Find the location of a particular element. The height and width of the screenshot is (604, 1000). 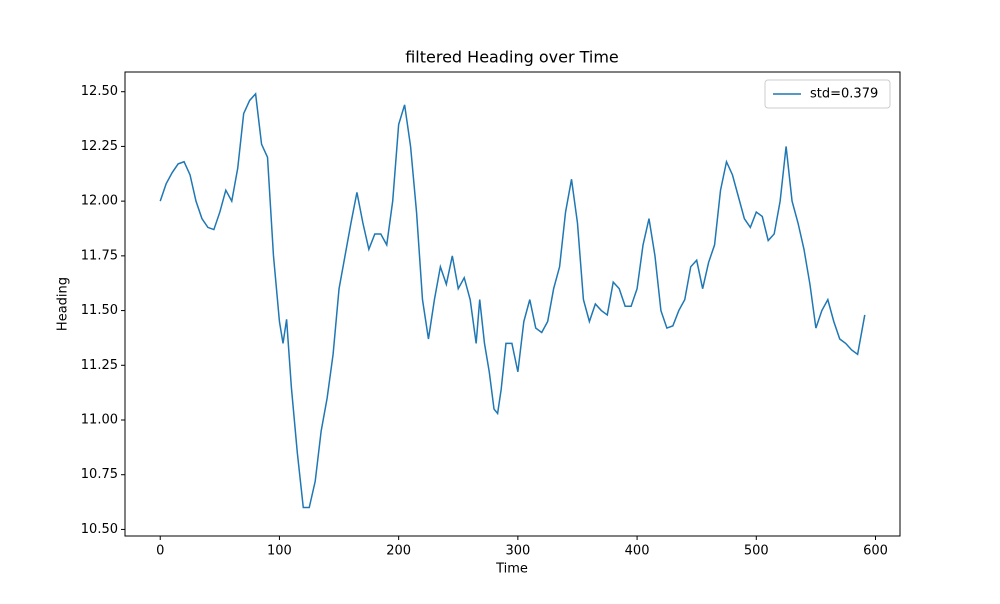

x-axis-label: Time is located at coordinates (511, 569).